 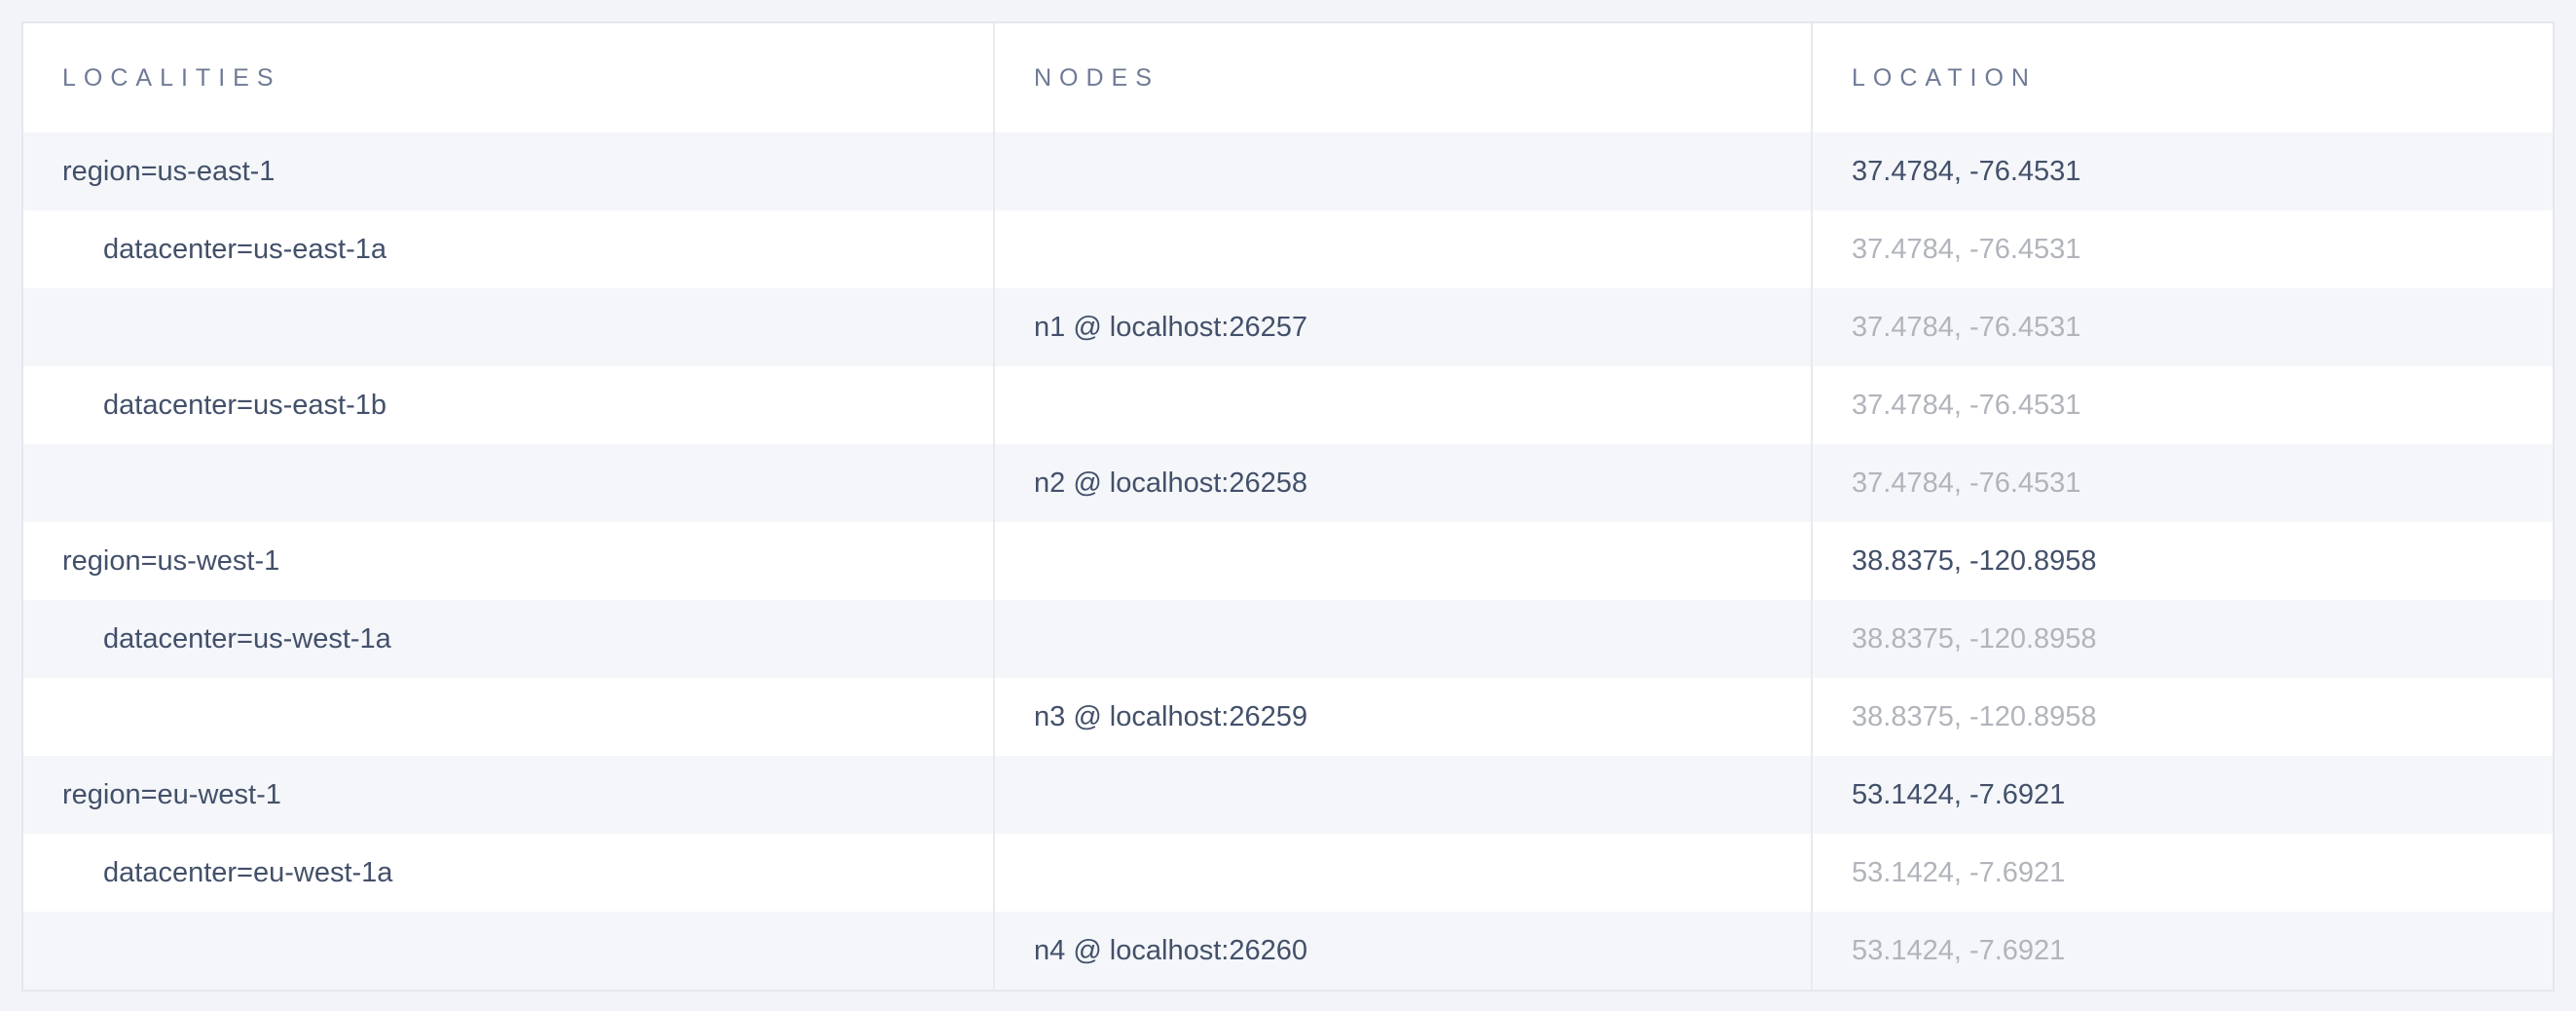 I want to click on table-row: region=eu-west-1 53.1424, -7.6921, so click(x=1288, y=795).